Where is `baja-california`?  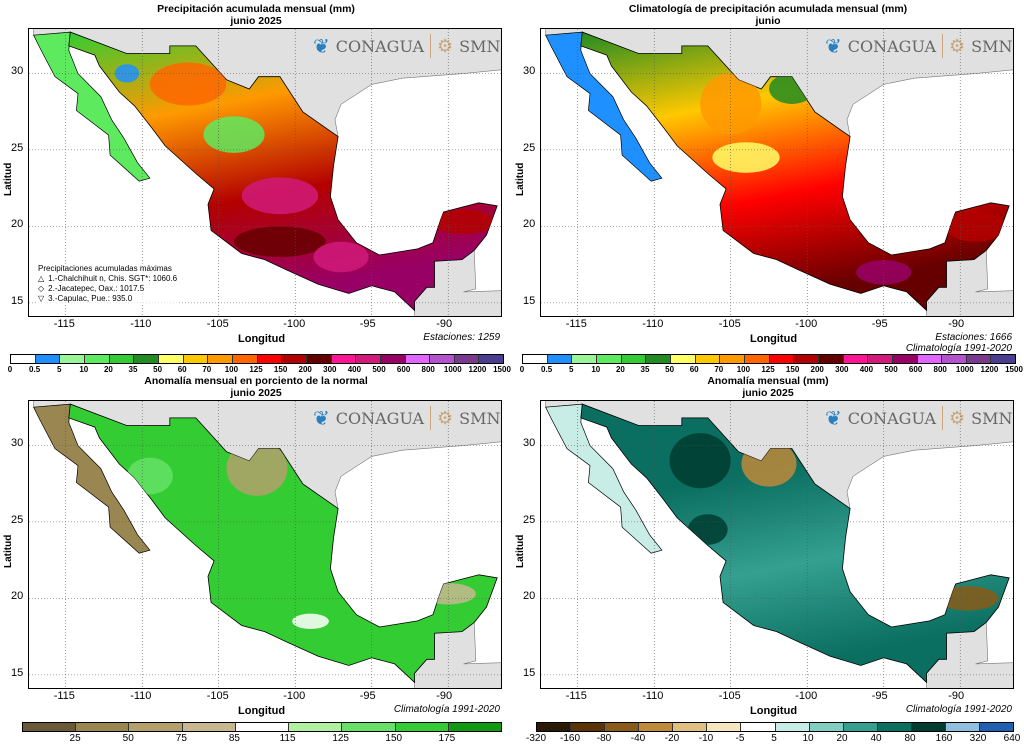 baja-california is located at coordinates (92, 478).